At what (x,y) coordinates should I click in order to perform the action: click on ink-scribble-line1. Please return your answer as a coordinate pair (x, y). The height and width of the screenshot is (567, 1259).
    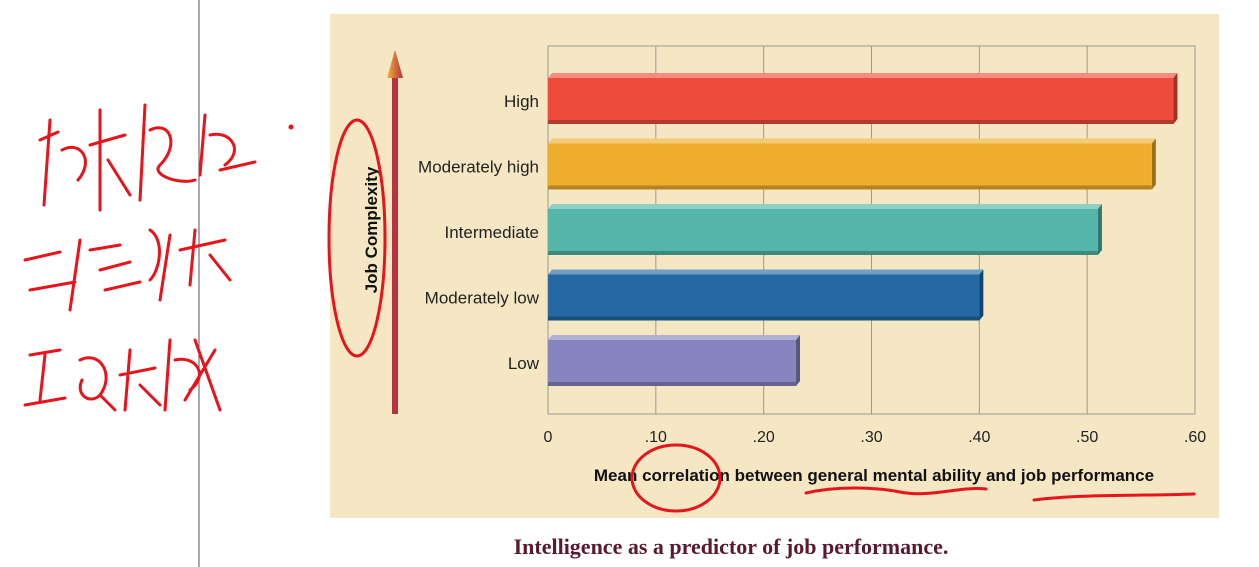
    Looking at the image, I should click on (147, 157).